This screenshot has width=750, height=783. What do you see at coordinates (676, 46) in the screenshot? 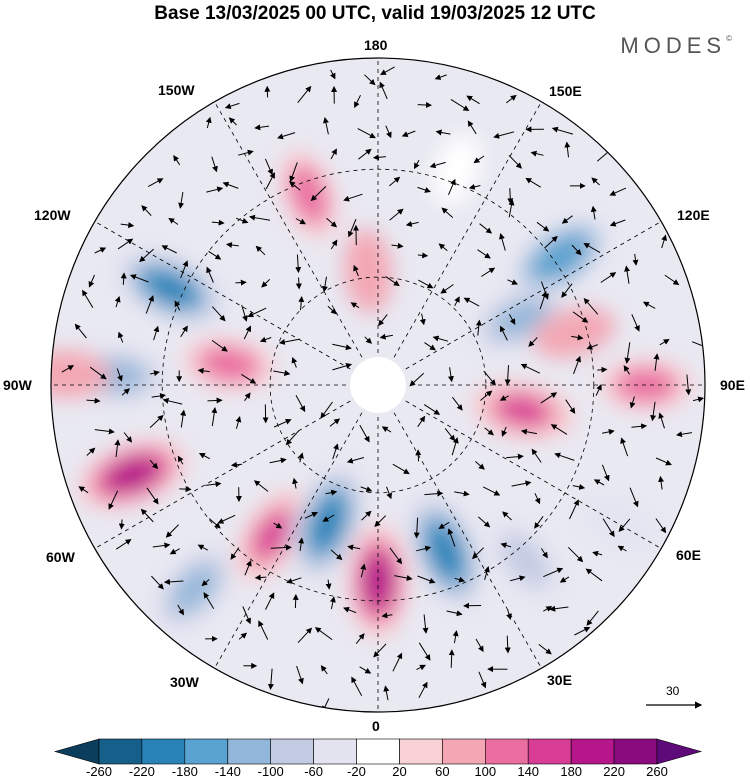
I see `modes-logo: MODES©` at bounding box center [676, 46].